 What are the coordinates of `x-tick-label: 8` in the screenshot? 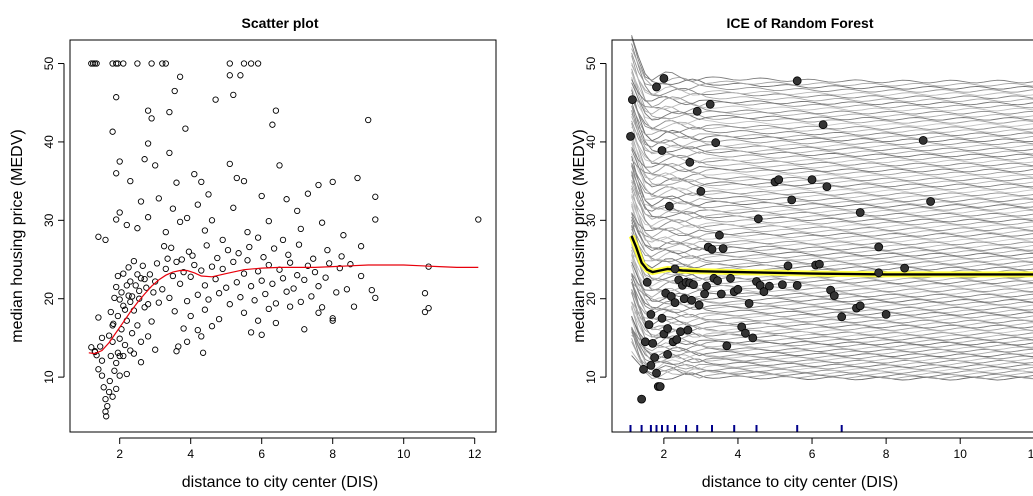 It's located at (886, 454).